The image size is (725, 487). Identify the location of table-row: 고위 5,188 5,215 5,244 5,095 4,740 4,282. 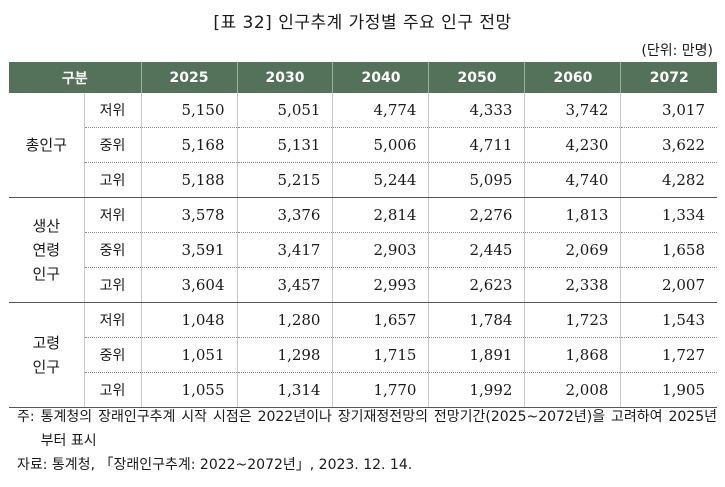
(363, 180).